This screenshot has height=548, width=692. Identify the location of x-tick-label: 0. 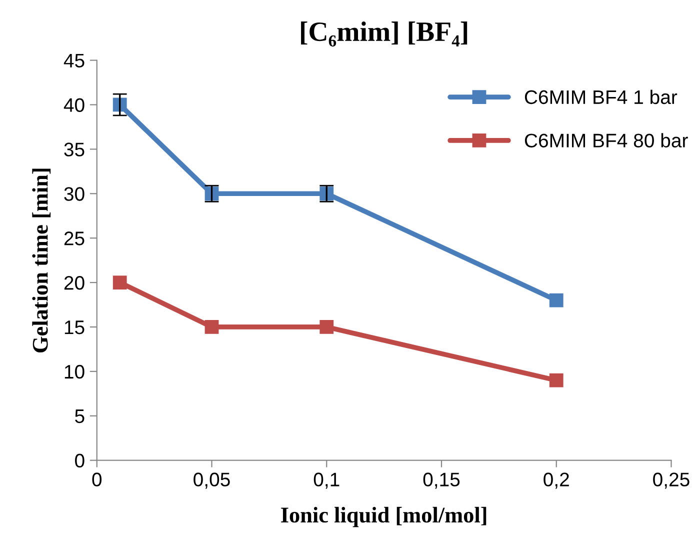
(97, 479).